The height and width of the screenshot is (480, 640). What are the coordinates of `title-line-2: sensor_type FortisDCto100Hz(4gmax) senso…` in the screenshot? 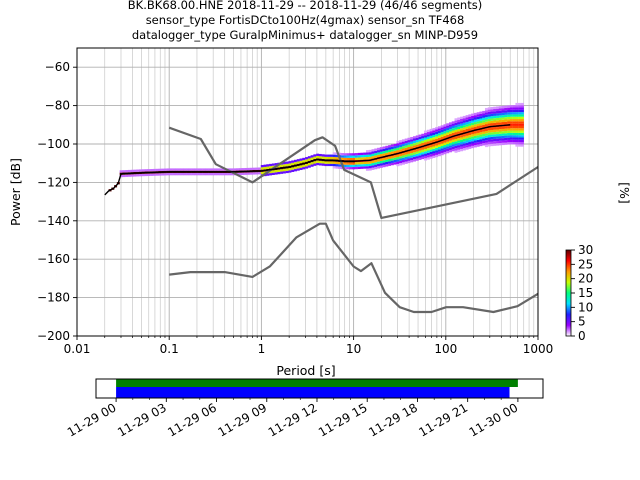 It's located at (305, 20).